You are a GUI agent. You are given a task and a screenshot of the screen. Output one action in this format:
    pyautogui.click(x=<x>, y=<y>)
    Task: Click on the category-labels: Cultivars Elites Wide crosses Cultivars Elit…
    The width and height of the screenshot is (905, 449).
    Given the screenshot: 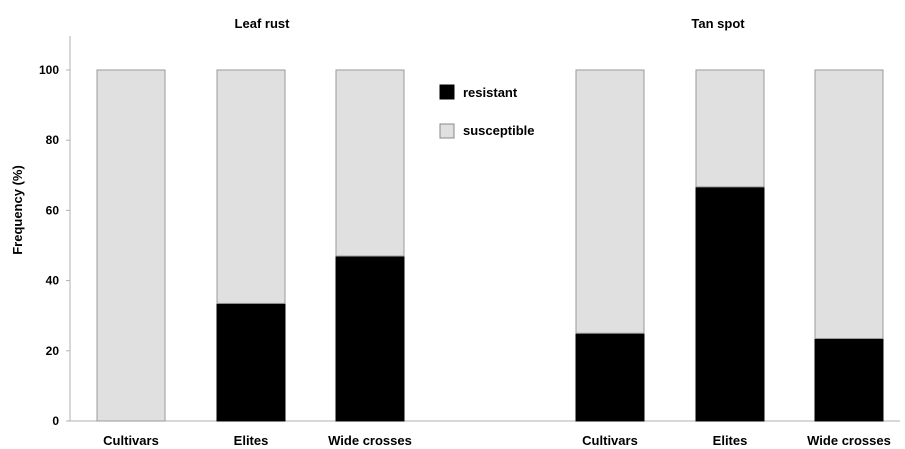 What is the action you would take?
    pyautogui.click(x=497, y=440)
    